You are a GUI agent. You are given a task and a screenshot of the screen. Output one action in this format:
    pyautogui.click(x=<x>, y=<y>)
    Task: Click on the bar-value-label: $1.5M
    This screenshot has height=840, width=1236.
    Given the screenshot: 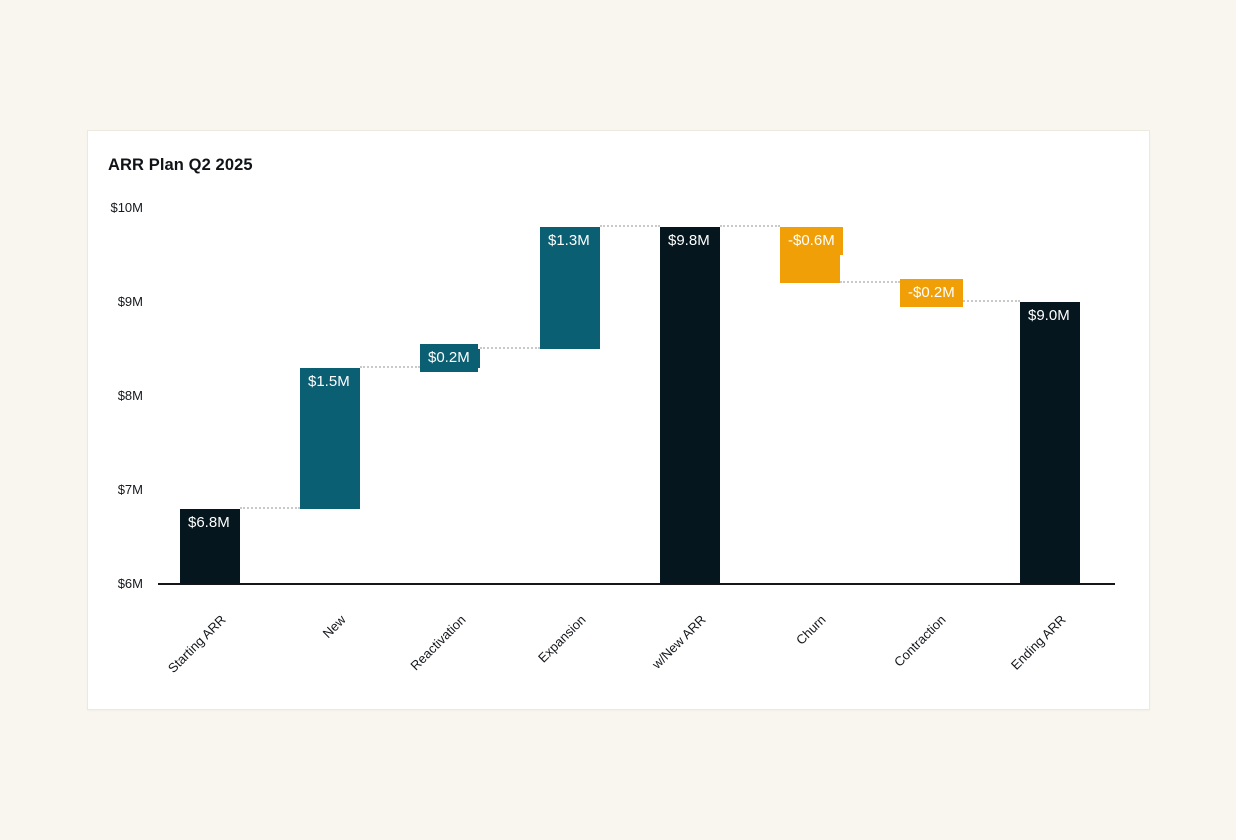 What is the action you would take?
    pyautogui.click(x=329, y=381)
    